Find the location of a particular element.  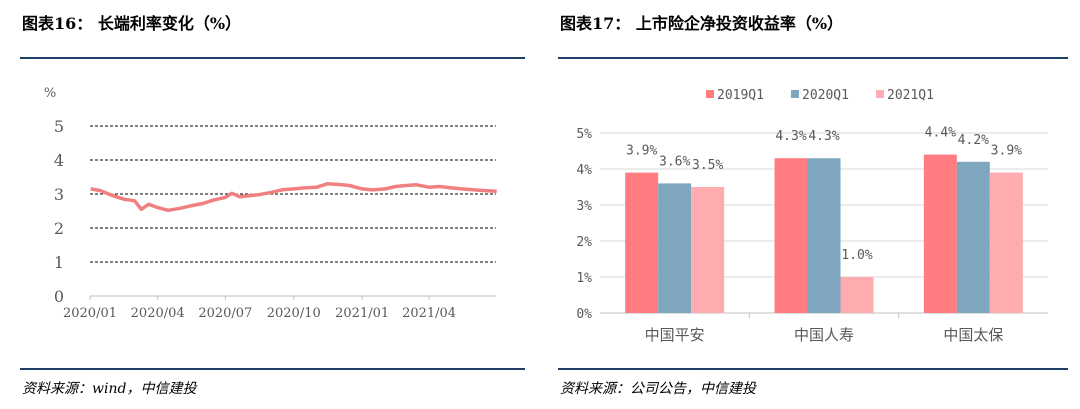

y-tick-label: 1% is located at coordinates (584, 278).